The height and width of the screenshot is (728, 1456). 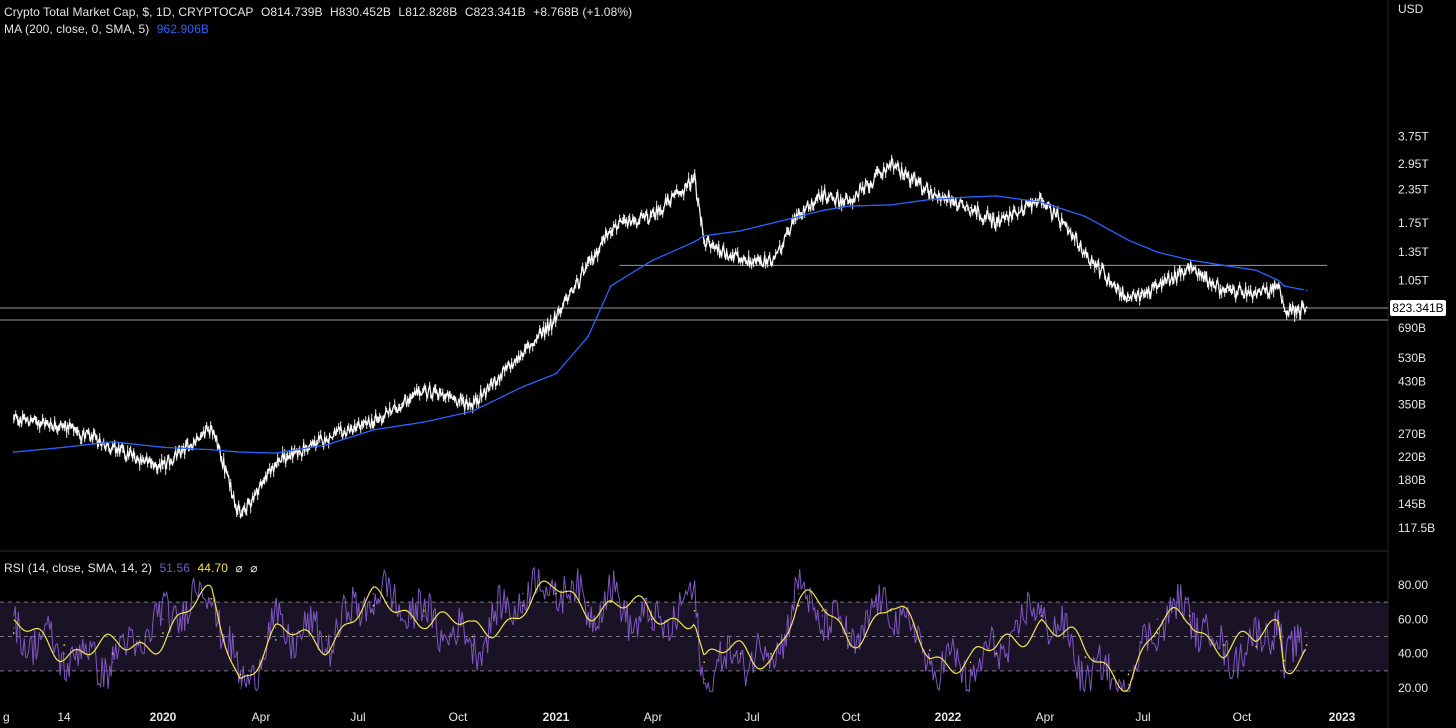 I want to click on price-tick-label: 1.35T, so click(x=1413, y=252).